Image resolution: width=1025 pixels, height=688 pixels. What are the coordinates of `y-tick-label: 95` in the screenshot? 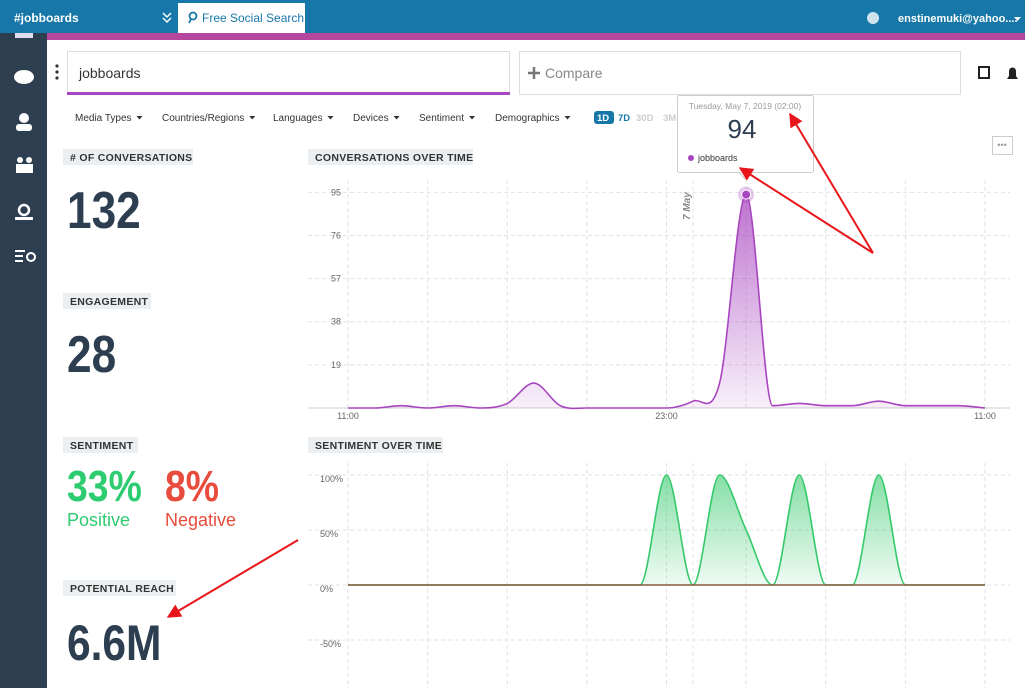 It's located at (336, 192).